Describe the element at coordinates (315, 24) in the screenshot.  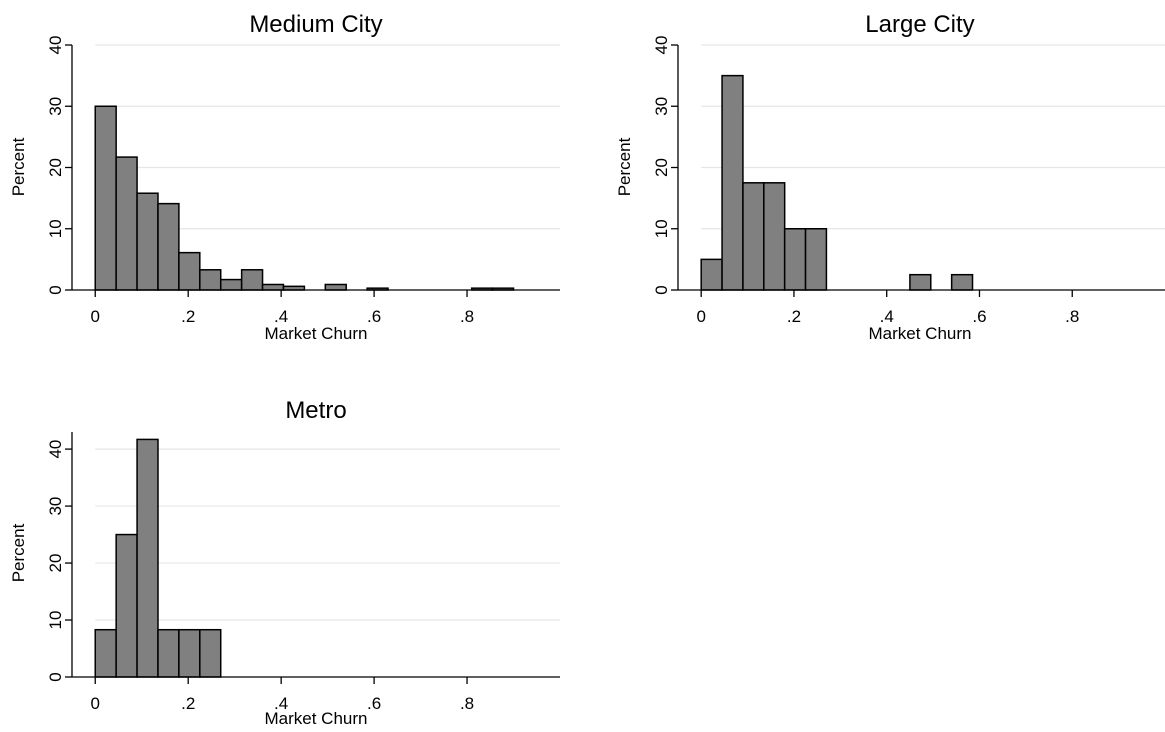
I see `panel-title: Medium City` at that location.